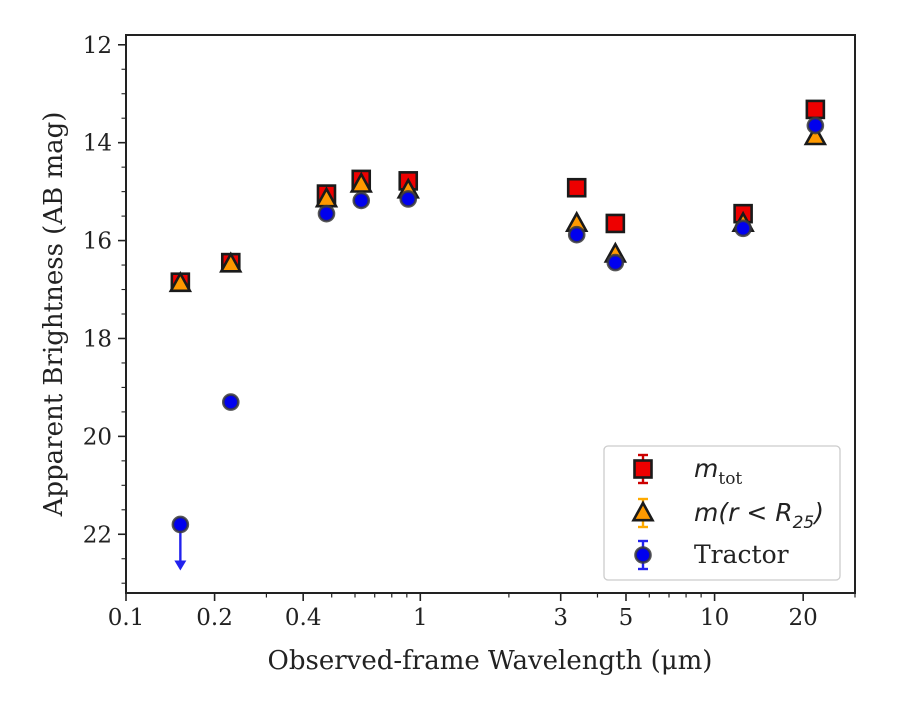 The image size is (900, 705). I want to click on legend-marker-square, so click(643, 469).